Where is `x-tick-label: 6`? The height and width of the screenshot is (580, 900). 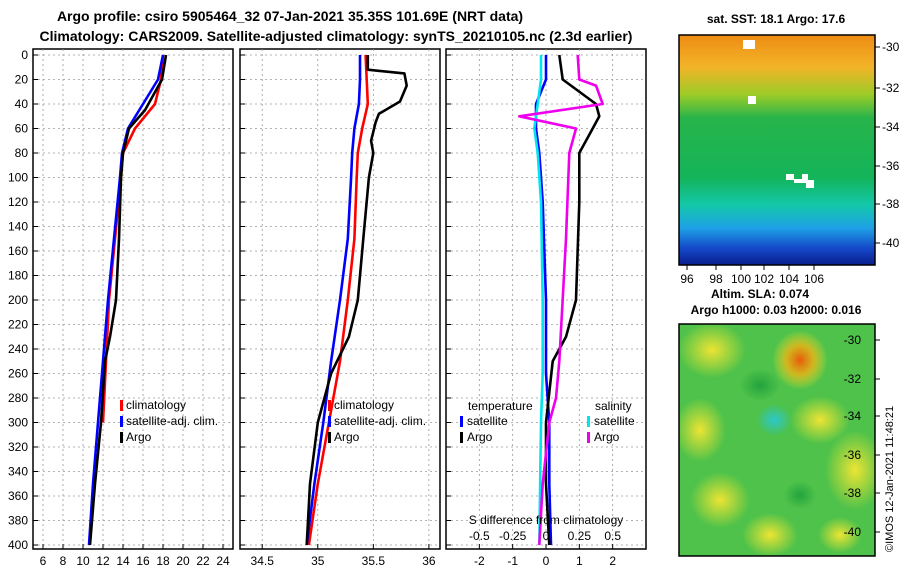 x-tick-label: 6 is located at coordinates (43, 561).